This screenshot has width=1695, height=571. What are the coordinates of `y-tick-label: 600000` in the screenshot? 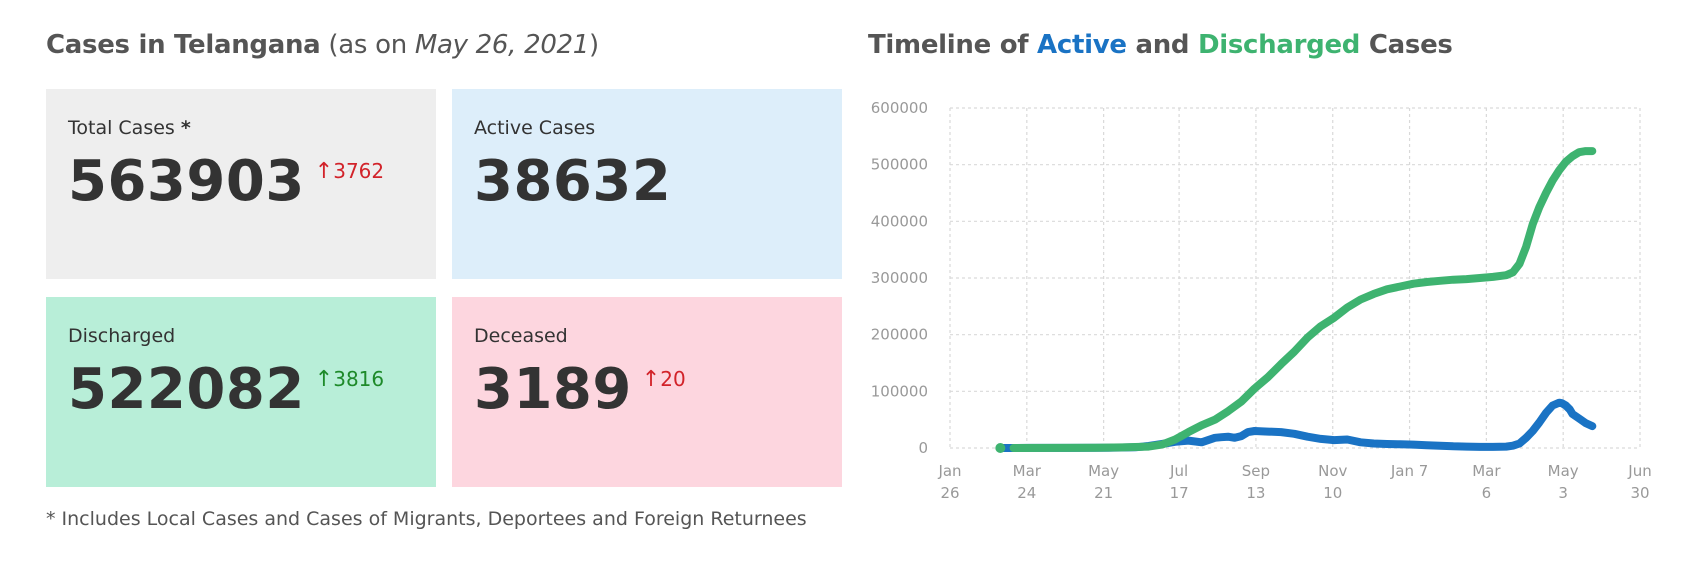 It's located at (899, 108).